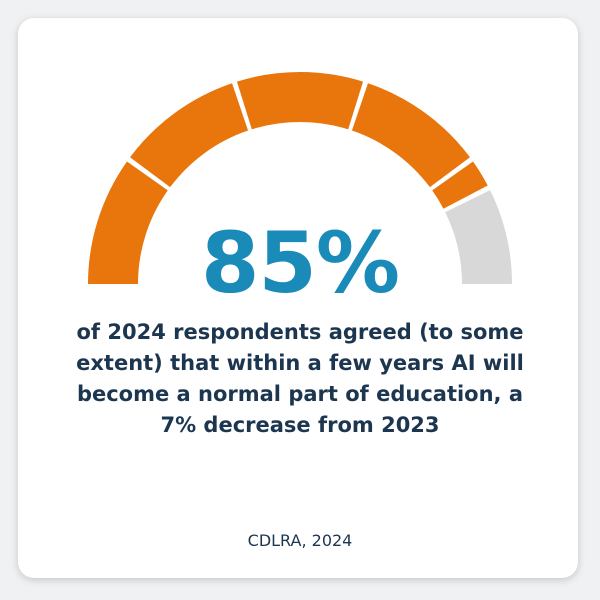 This screenshot has height=600, width=600. Describe the element at coordinates (478, 237) in the screenshot. I see `gauge-segment-empty` at that location.